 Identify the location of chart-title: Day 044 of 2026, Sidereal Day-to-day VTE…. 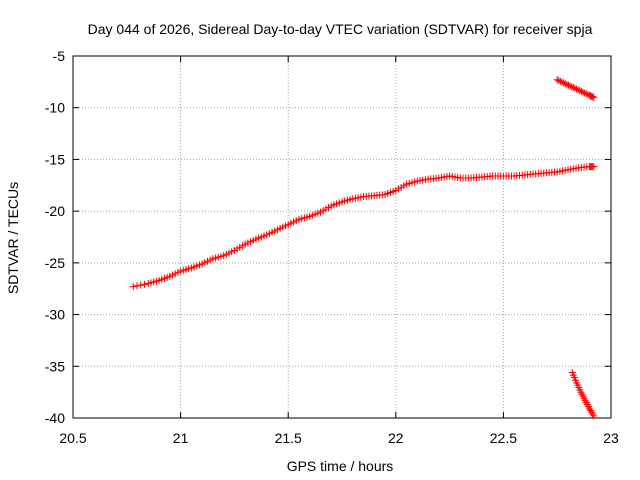
(340, 29).